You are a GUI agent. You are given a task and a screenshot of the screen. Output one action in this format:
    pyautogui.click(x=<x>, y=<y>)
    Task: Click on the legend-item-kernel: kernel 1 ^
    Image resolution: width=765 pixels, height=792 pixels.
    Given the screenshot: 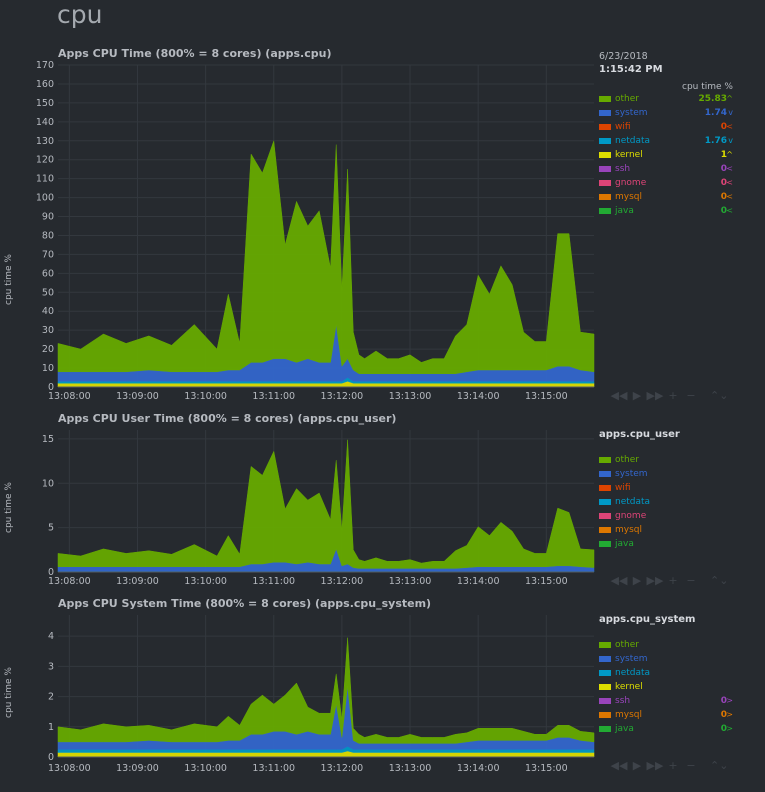 What is the action you would take?
    pyautogui.click(x=669, y=155)
    